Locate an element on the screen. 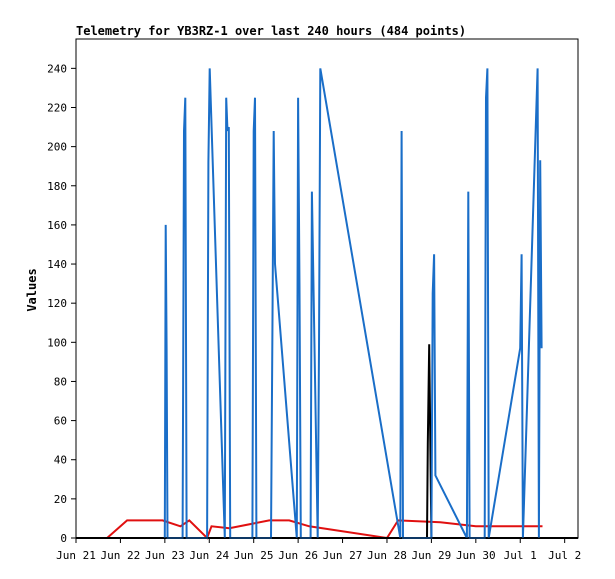  x-tick-label: Jul 1 is located at coordinates (520, 555).